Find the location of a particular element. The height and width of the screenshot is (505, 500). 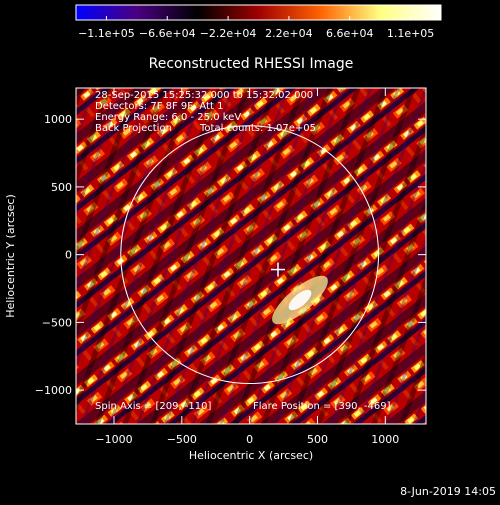

x-tick-label: 1000 is located at coordinates (385, 439).